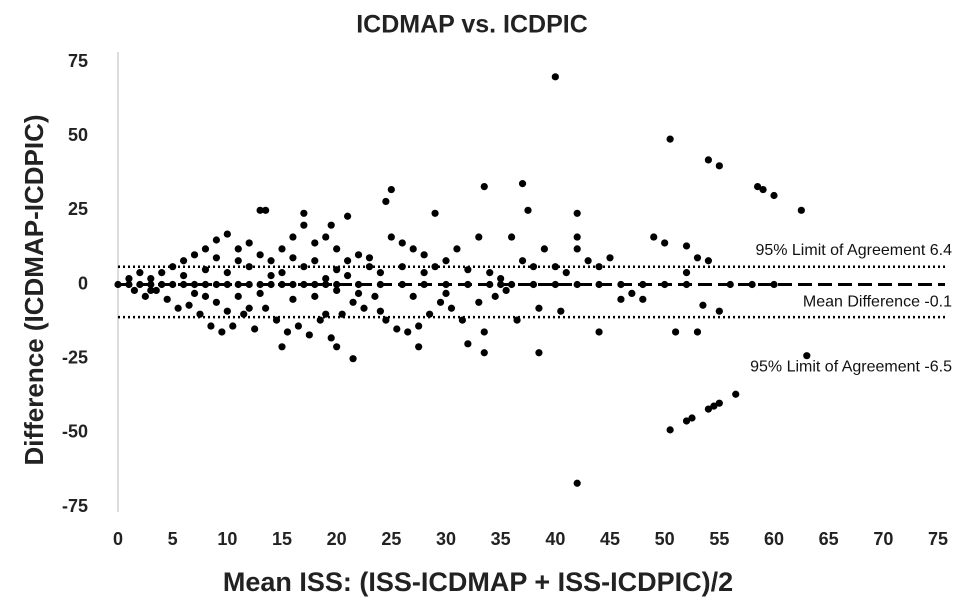  I want to click on annotation: 95% Limit of Agreement -6.5, so click(851, 366).